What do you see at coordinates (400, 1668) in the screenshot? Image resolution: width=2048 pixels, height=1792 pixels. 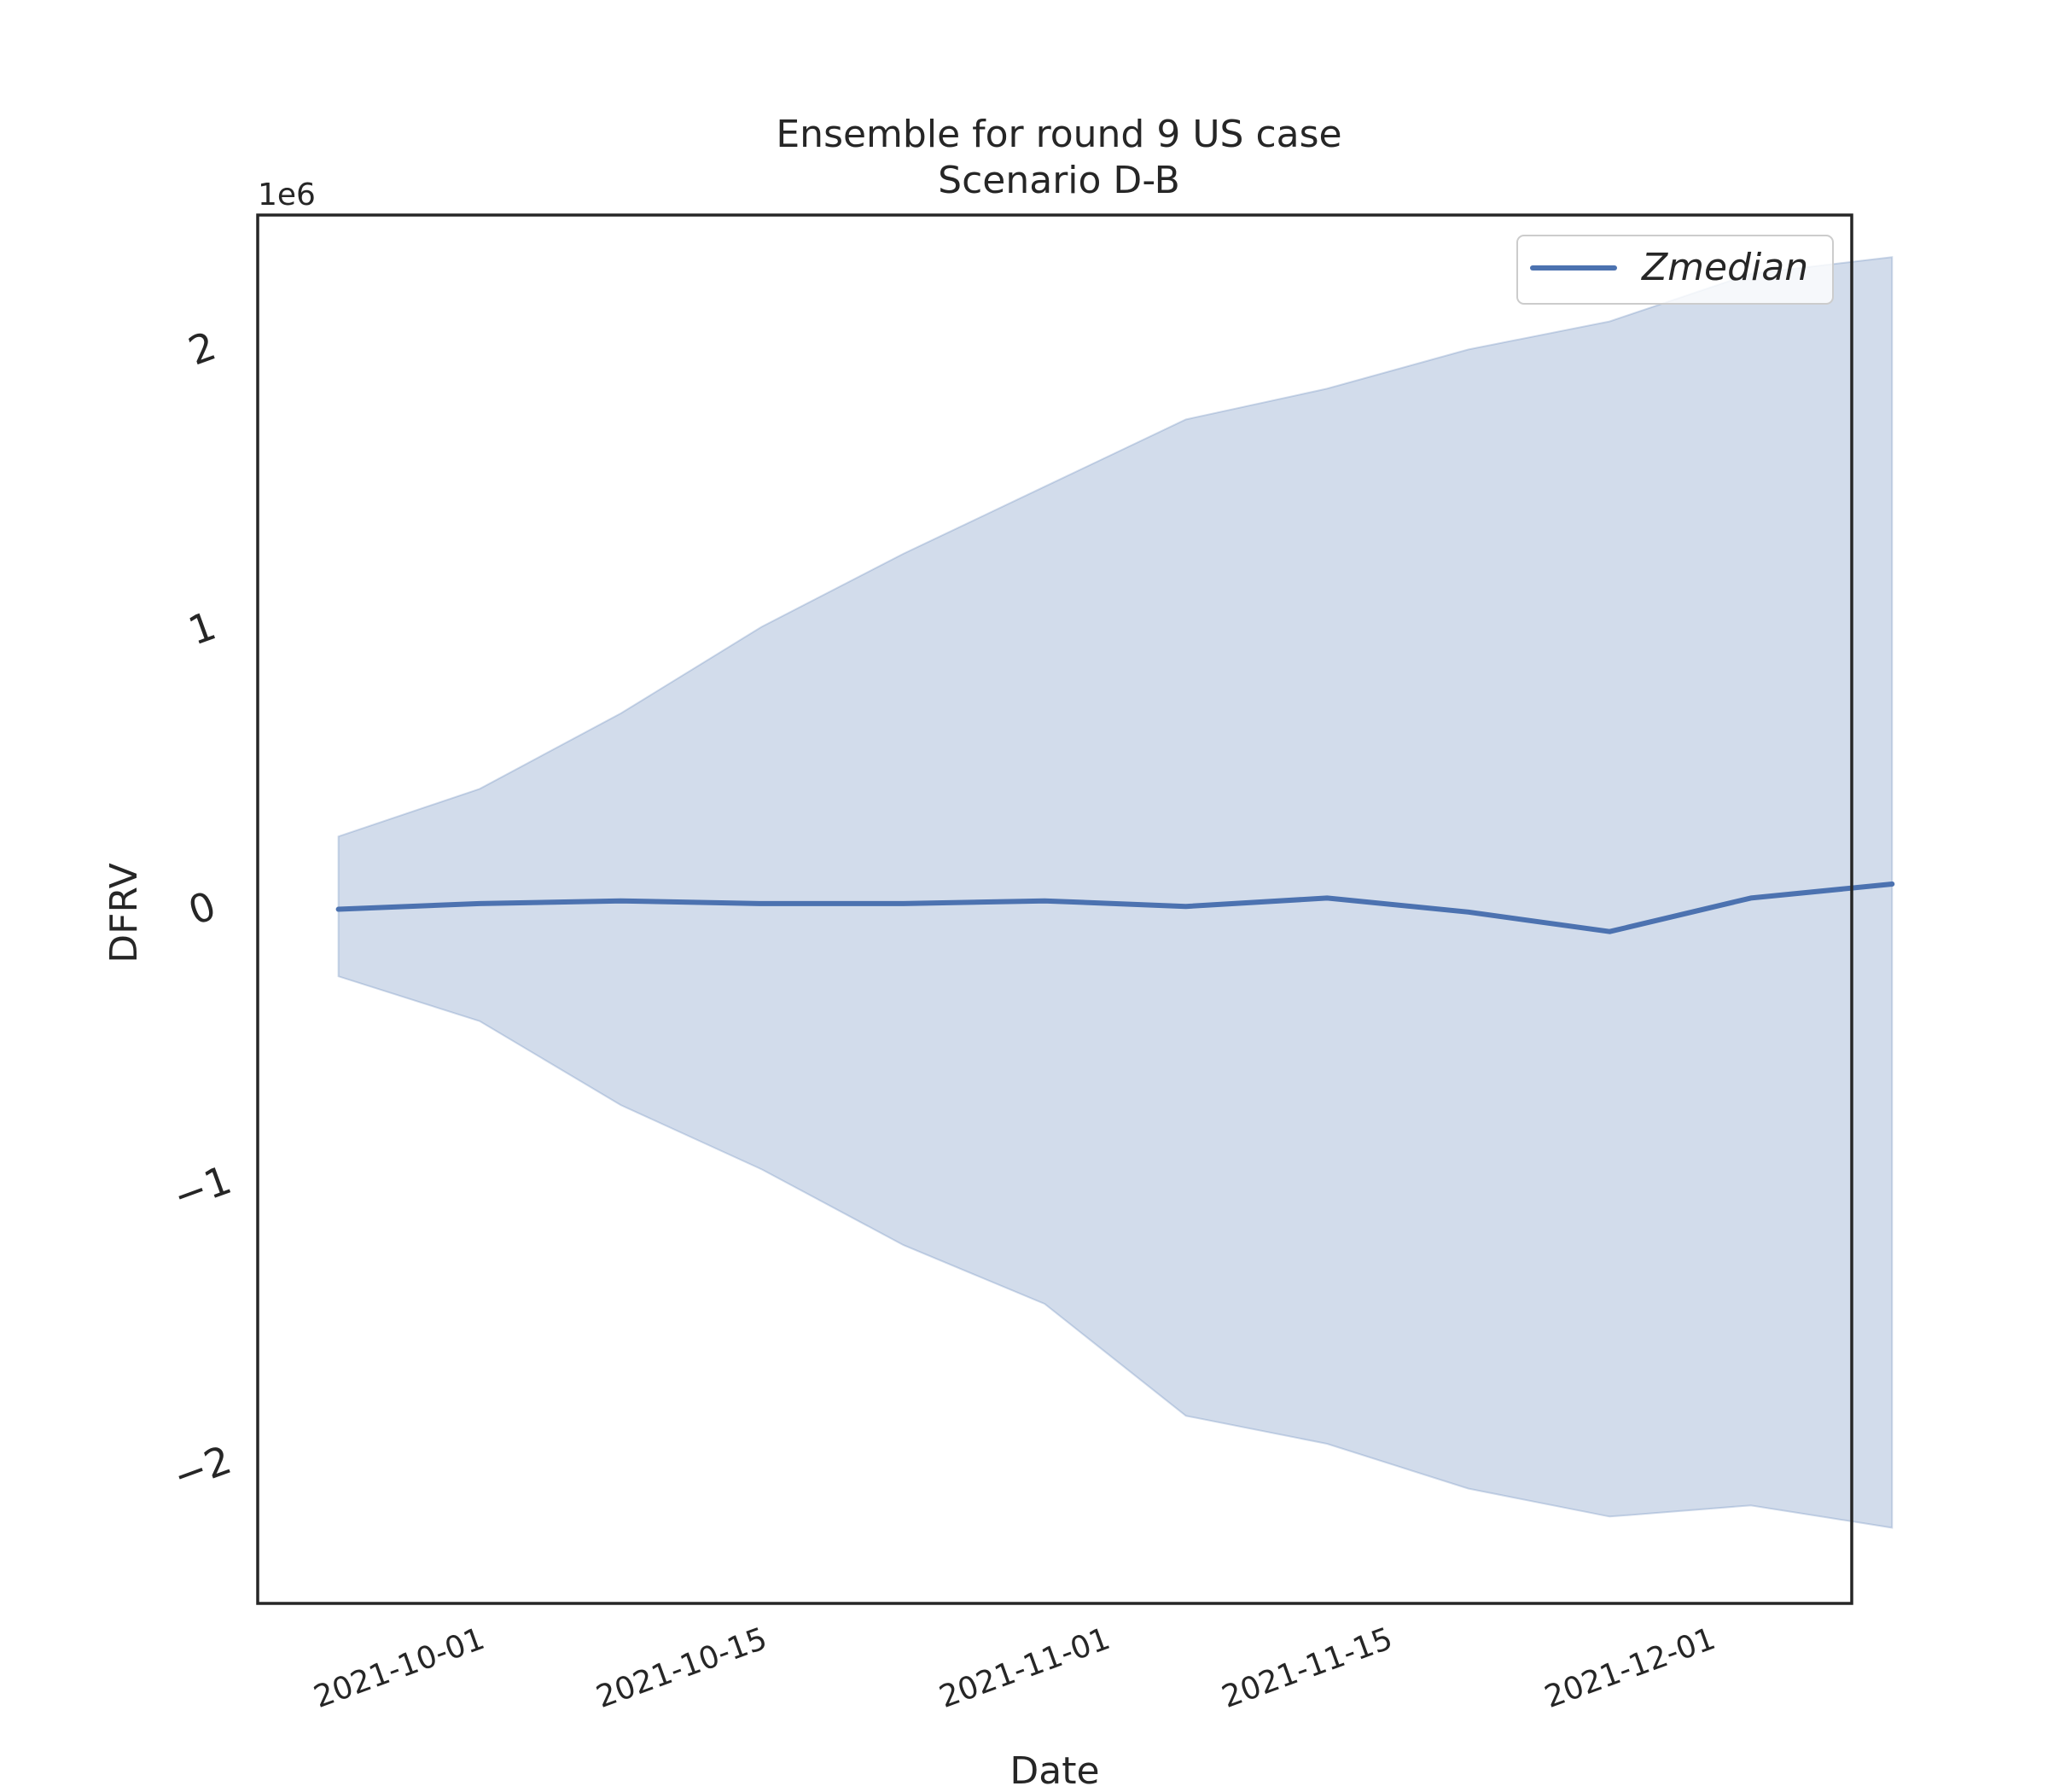 I see `x-tick-label: 2021-10-01` at bounding box center [400, 1668].